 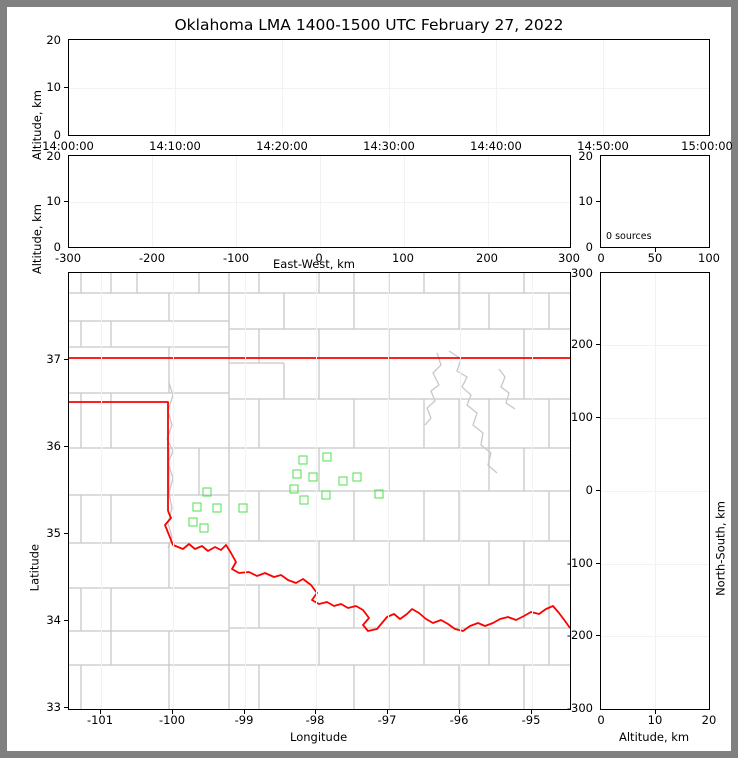 I want to click on y-tick-label: 33, so click(x=53, y=707).